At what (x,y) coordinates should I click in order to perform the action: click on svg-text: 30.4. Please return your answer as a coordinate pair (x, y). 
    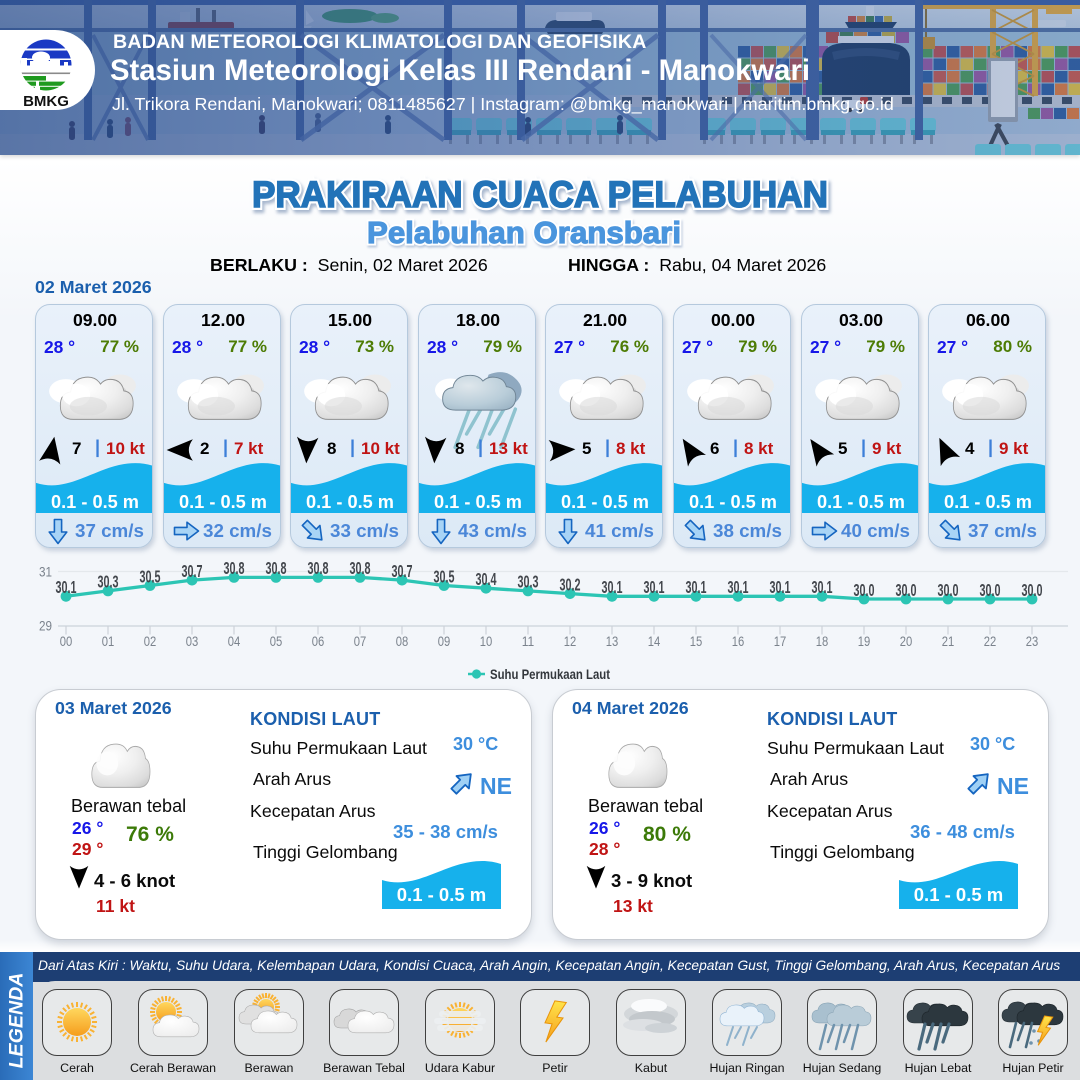
    Looking at the image, I should click on (486, 579).